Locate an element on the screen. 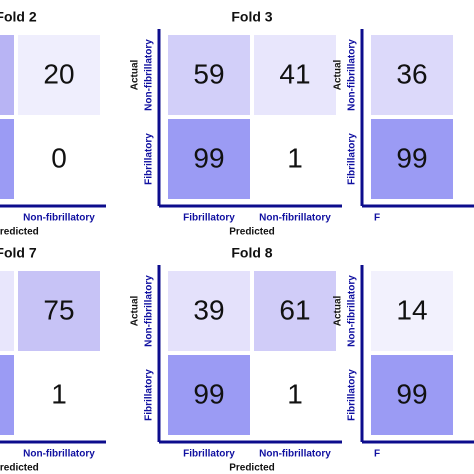  cell-value: 14 is located at coordinates (411, 309).